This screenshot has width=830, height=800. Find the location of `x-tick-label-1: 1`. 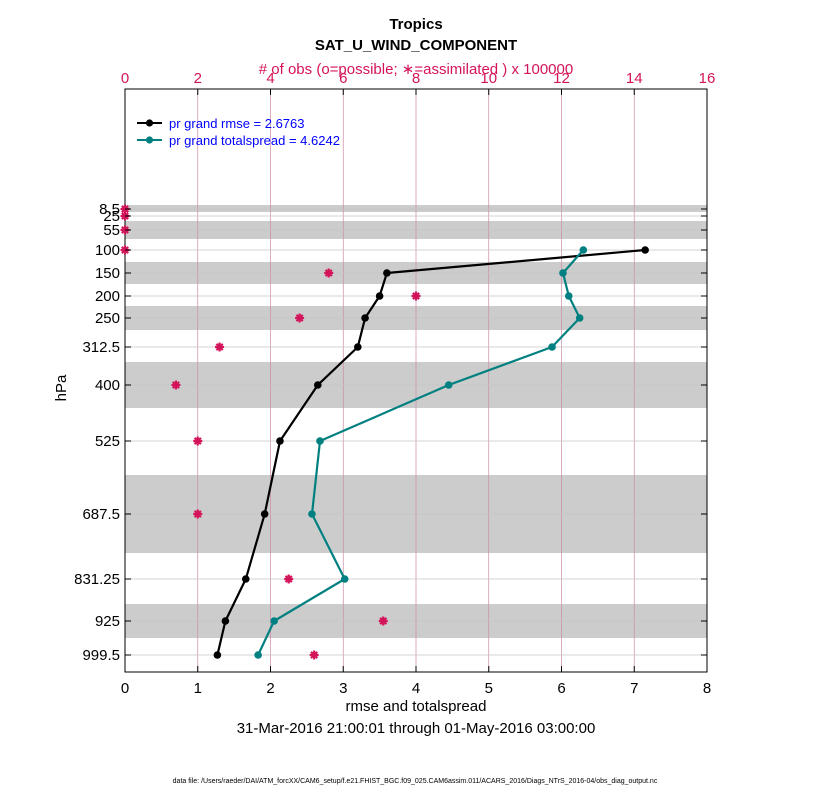

x-tick-label-1: 1 is located at coordinates (198, 688).